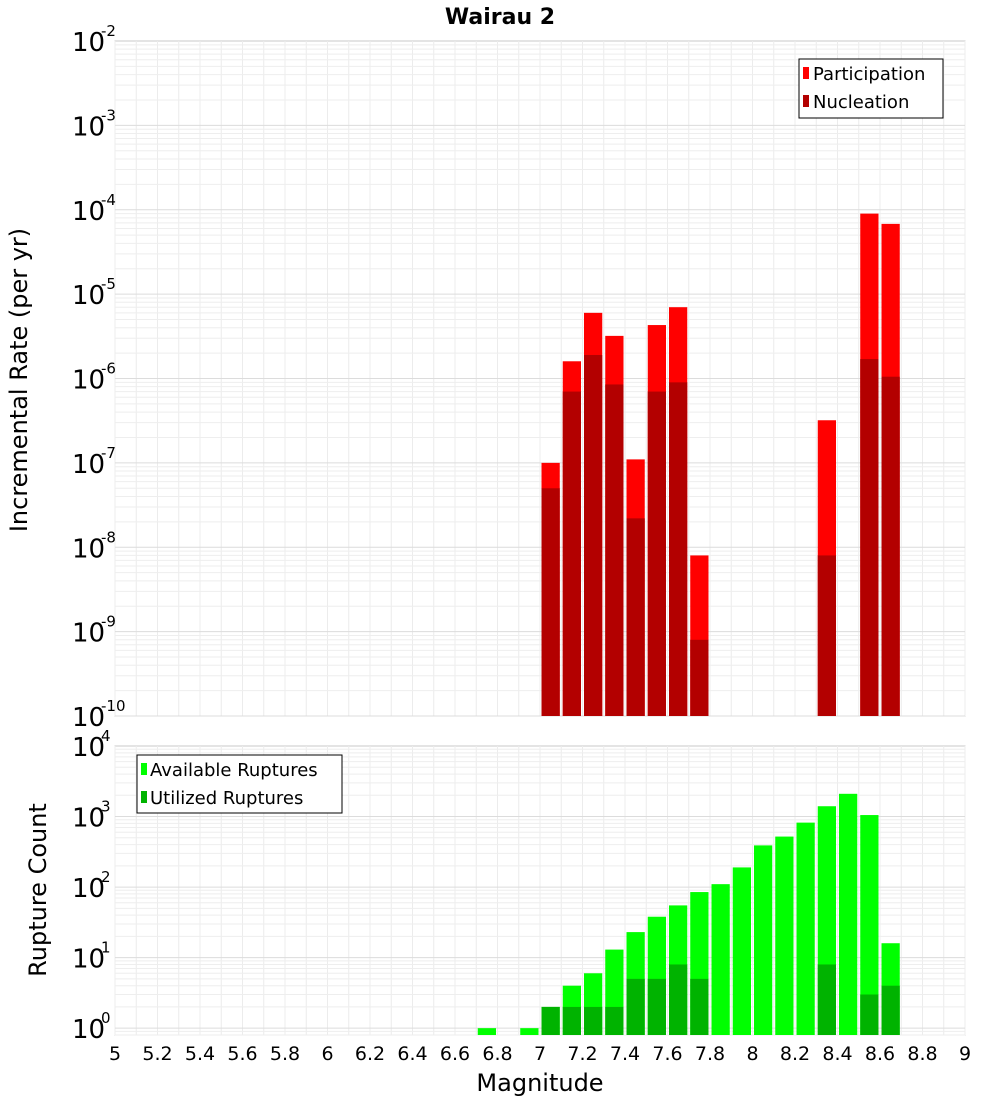 The width and height of the screenshot is (1000, 1100). What do you see at coordinates (500, 17) in the screenshot?
I see `chart-title: Wairau 2` at bounding box center [500, 17].